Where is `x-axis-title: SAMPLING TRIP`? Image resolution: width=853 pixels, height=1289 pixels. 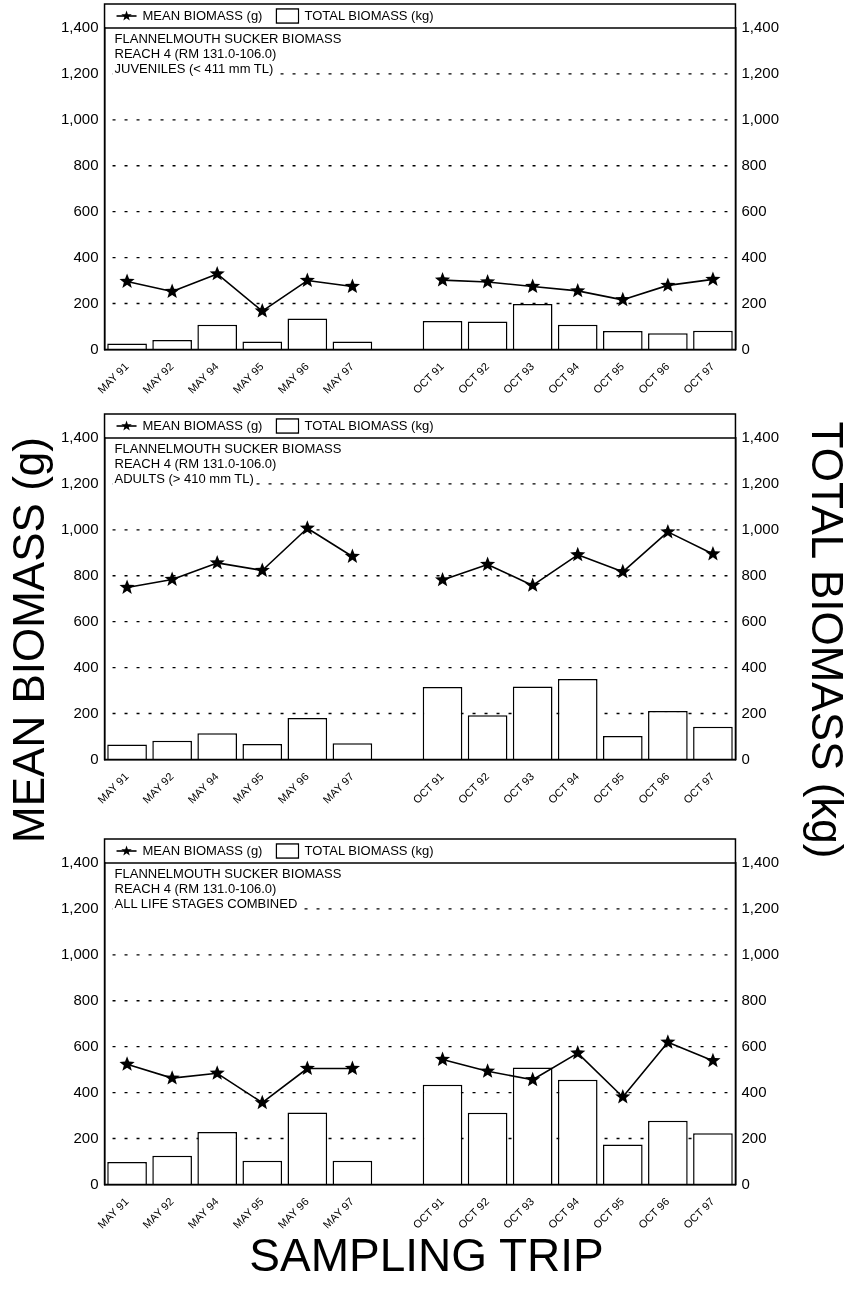
x-axis-title: SAMPLING TRIP is located at coordinates (426, 1255).